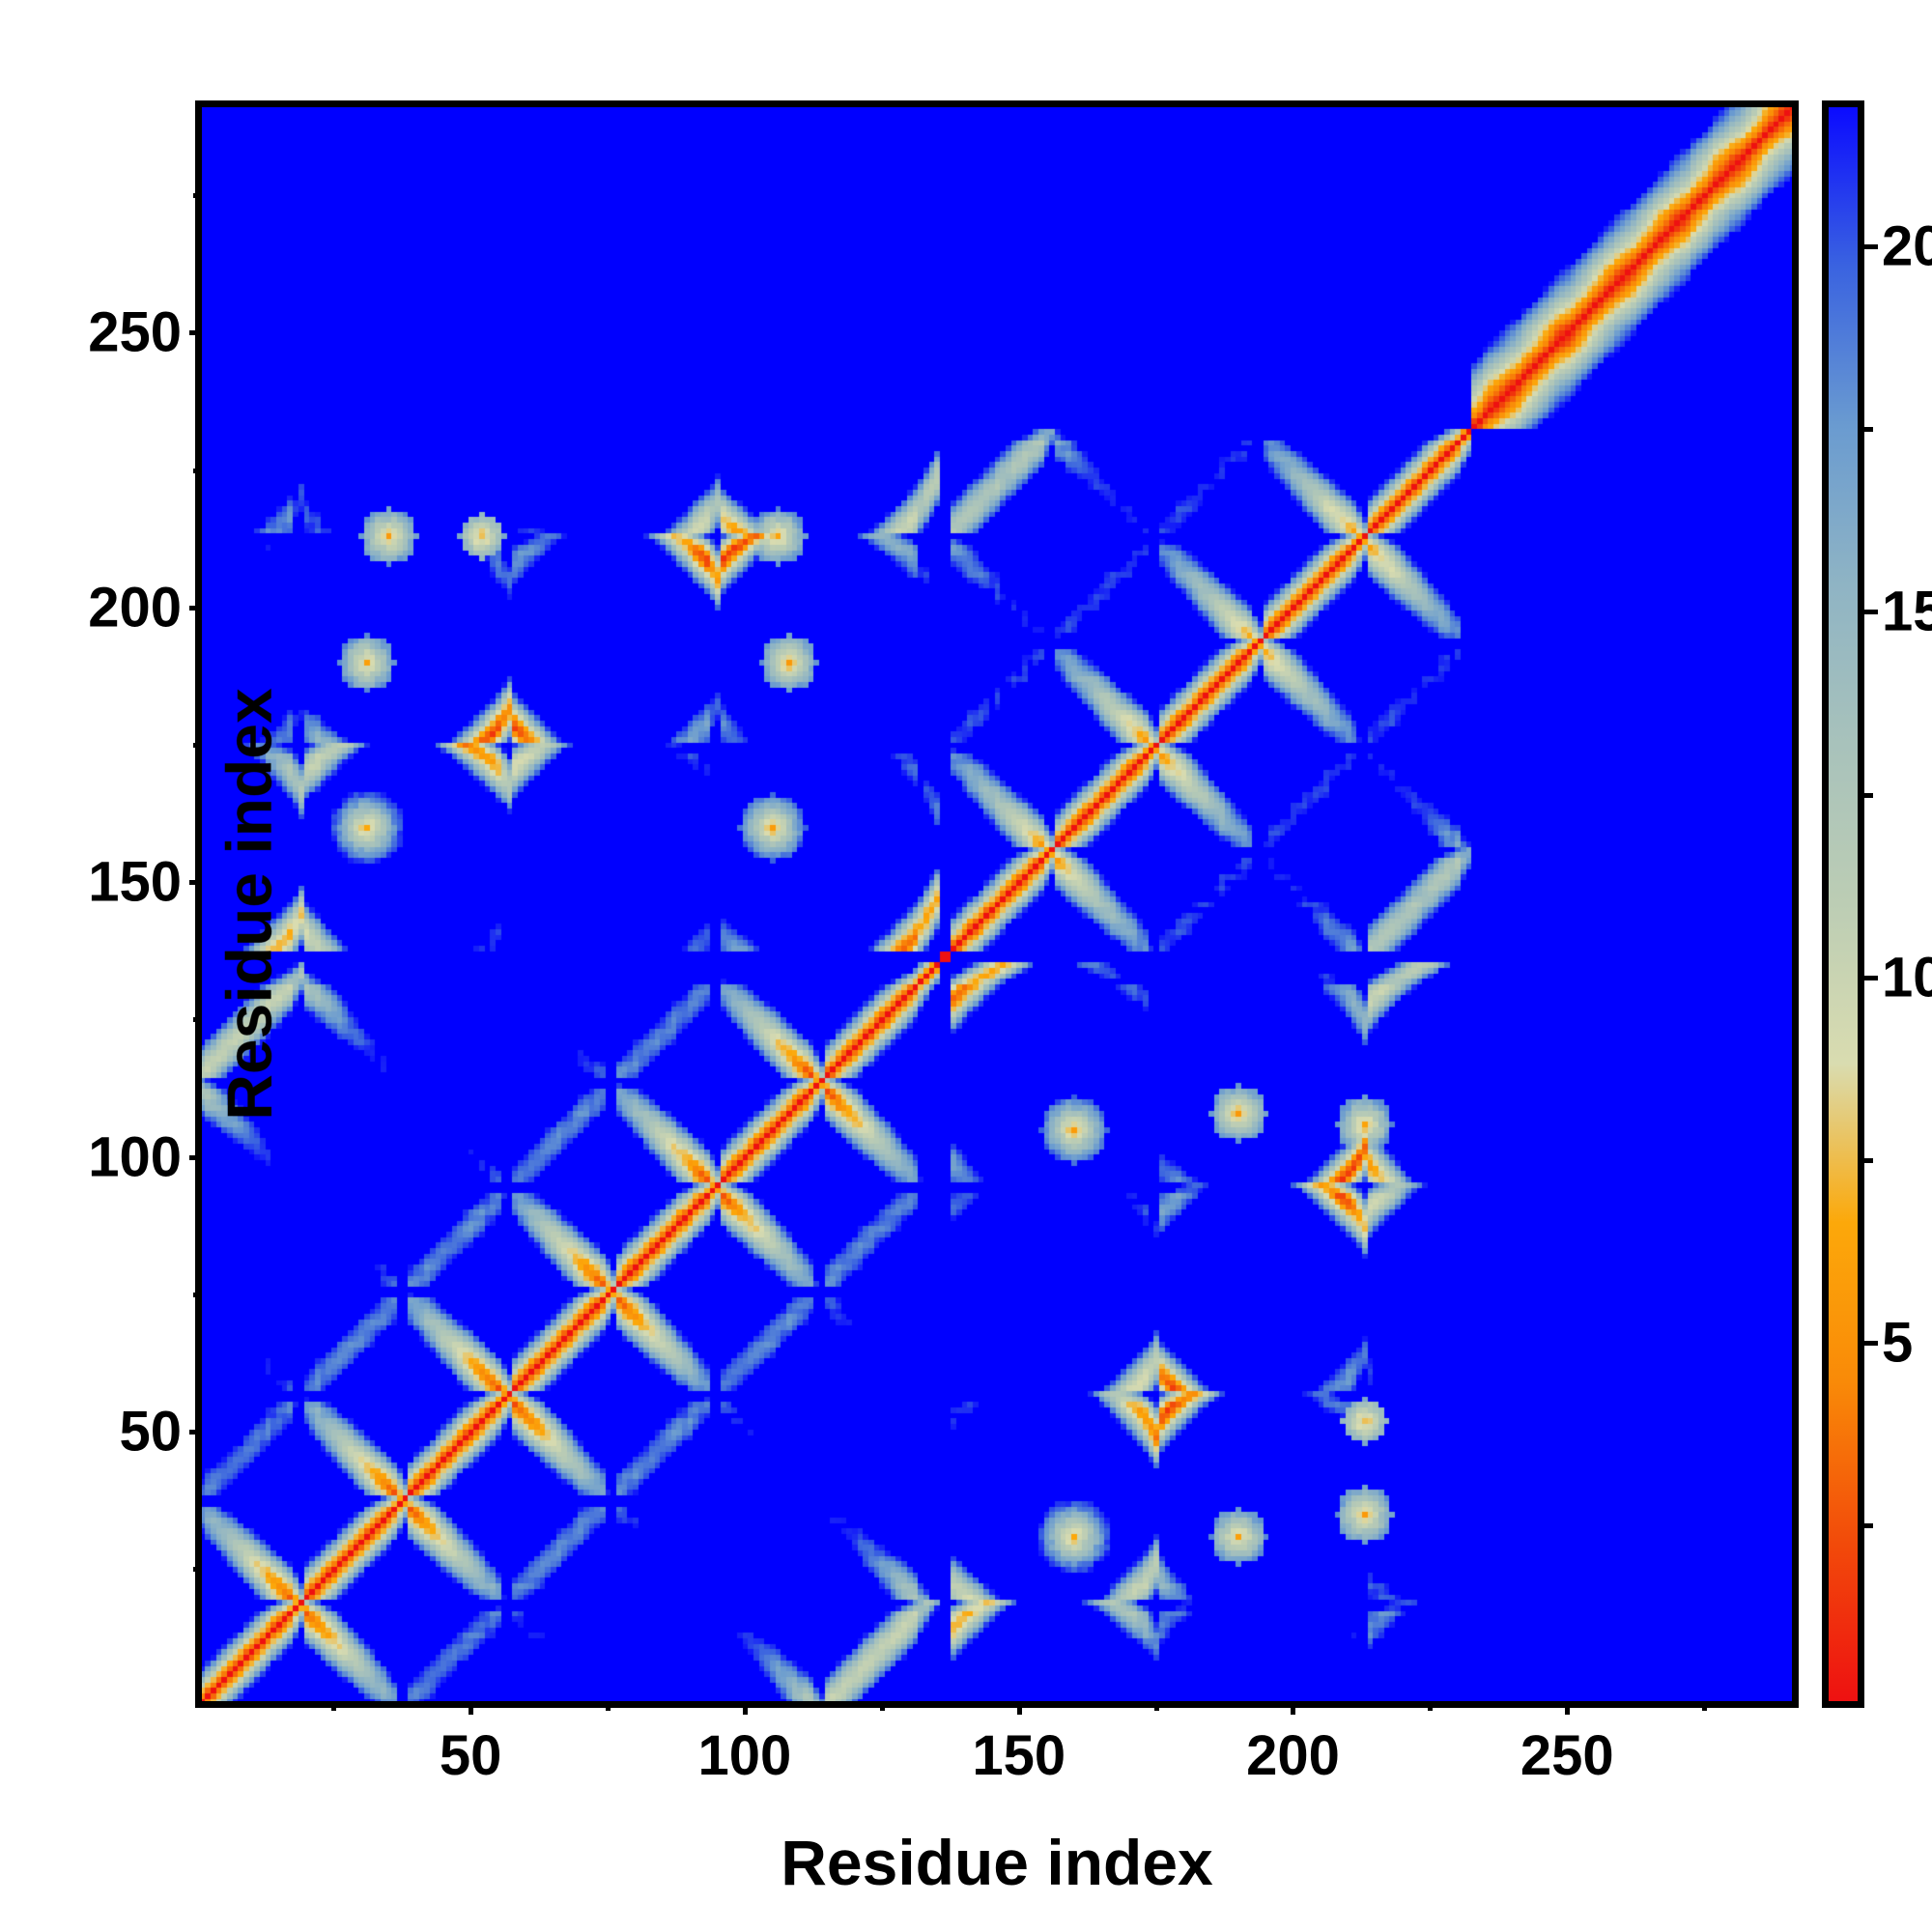 This screenshot has width=1932, height=1932. Describe the element at coordinates (470, 1755) in the screenshot. I see `x-tick-label-50: 50` at that location.